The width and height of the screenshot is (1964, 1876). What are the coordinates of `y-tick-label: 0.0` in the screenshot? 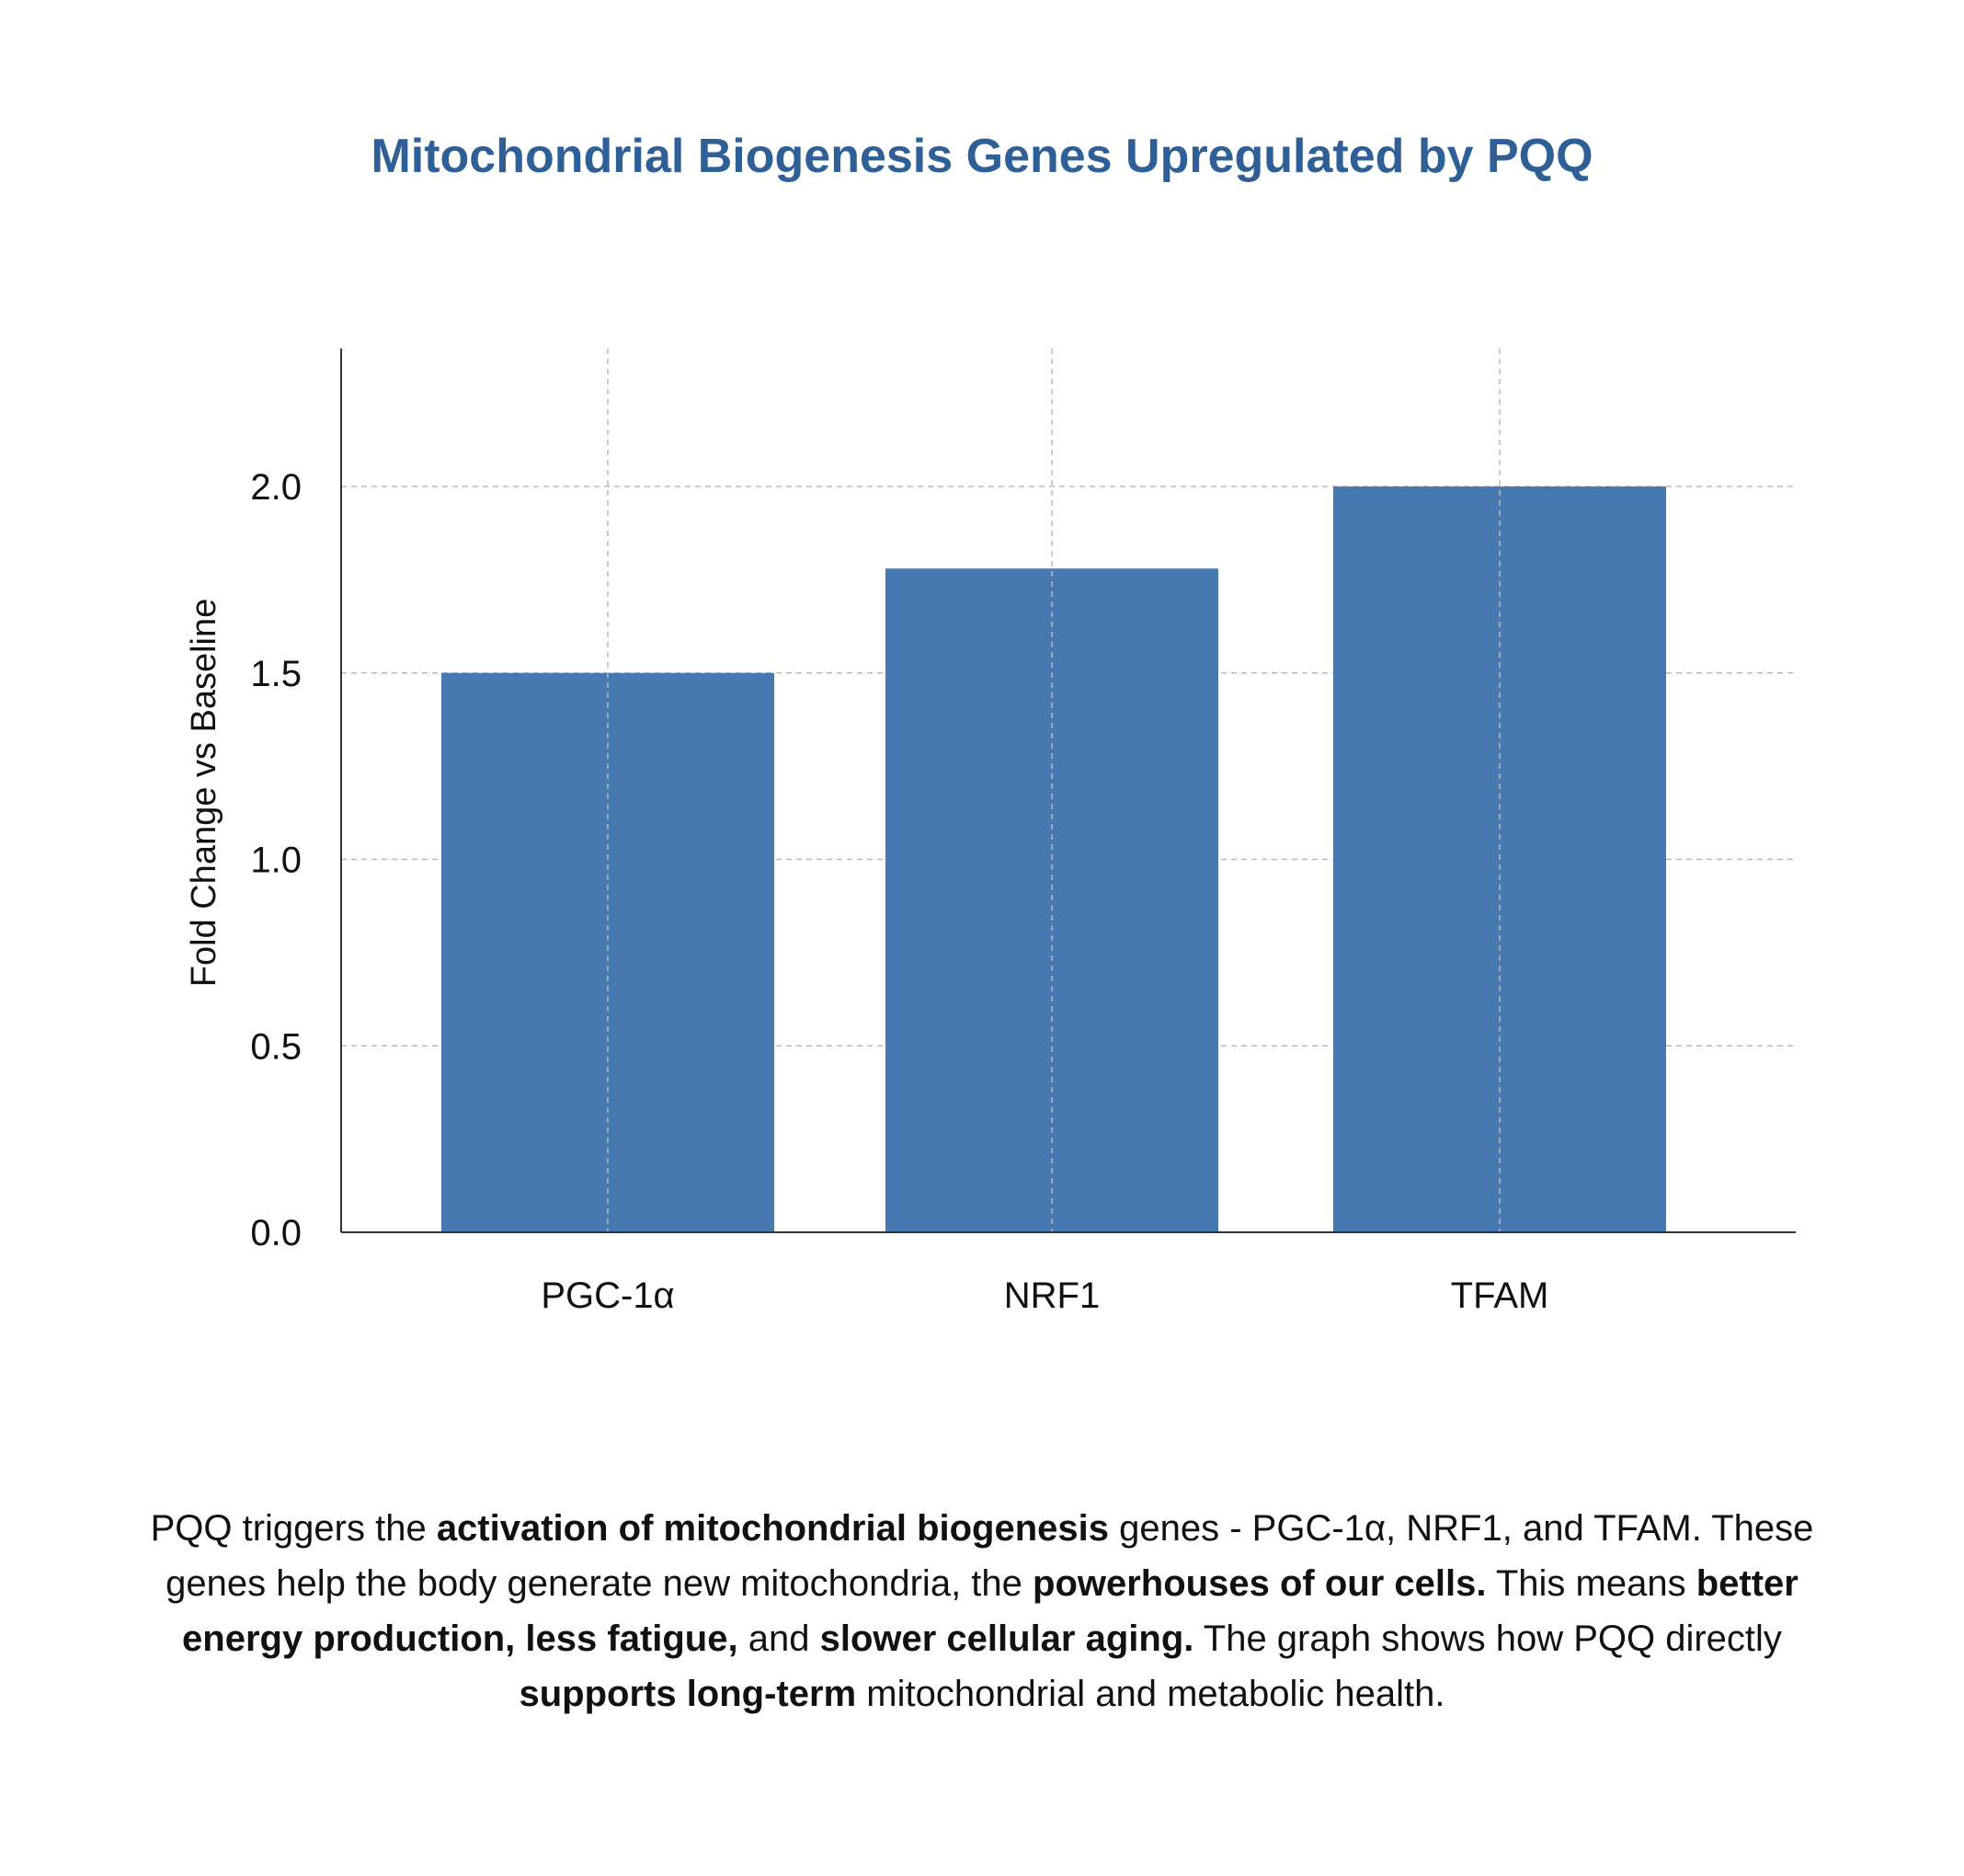 It's located at (276, 1233).